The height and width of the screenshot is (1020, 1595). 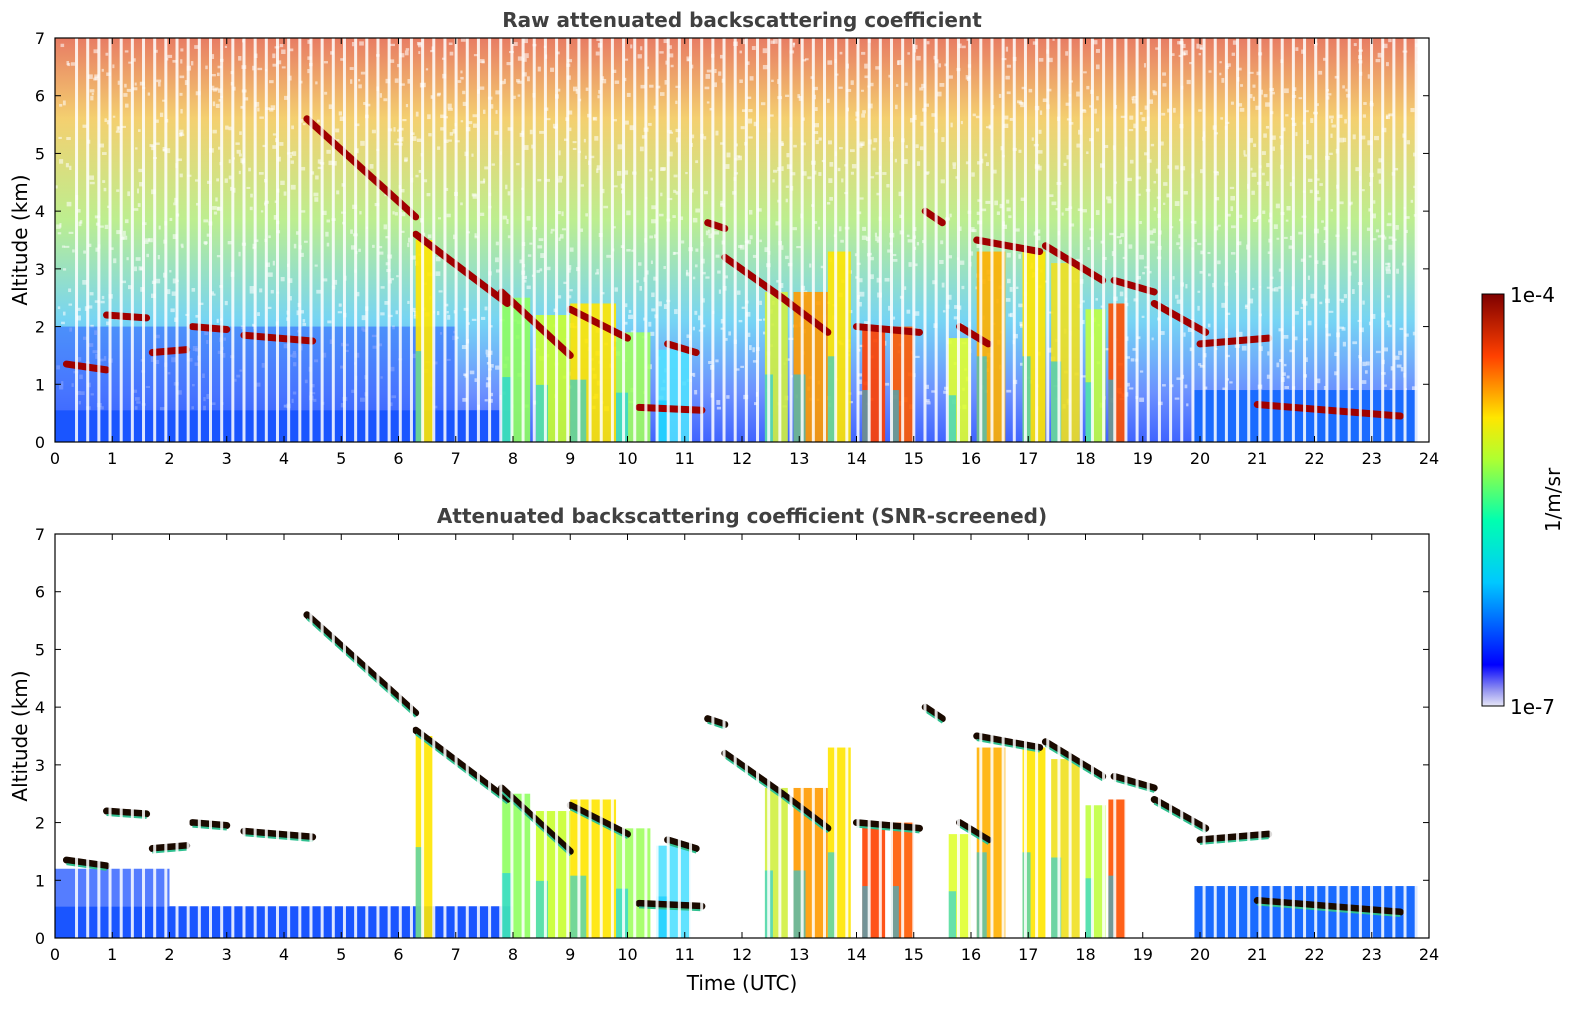 What do you see at coordinates (1493, 500) in the screenshot?
I see `colorbar-gradient` at bounding box center [1493, 500].